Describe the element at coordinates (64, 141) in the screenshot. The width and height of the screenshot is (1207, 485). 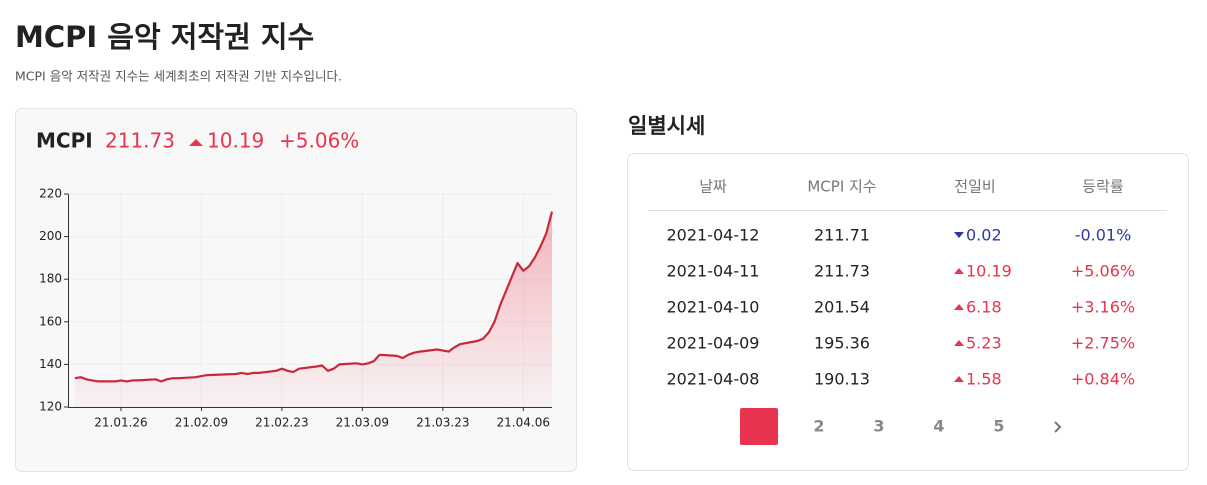
I see `index-name: MCPI` at that location.